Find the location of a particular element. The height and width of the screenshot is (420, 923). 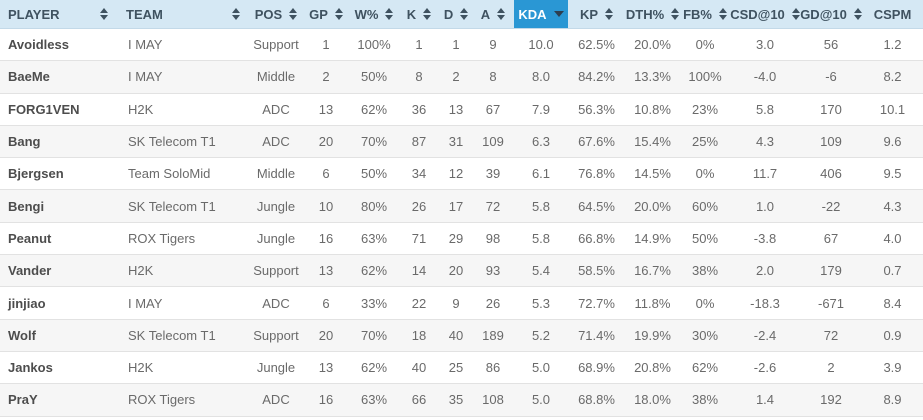

col-header-gp: GP is located at coordinates (326, 14).